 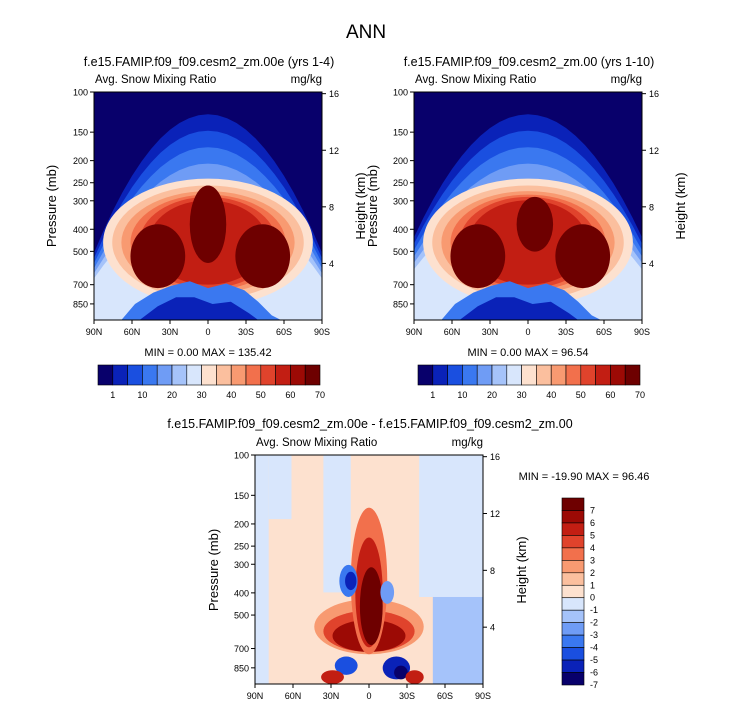 I want to click on colorbar-1: 1 10 20 30 40 50 60 70, so click(x=211, y=382).